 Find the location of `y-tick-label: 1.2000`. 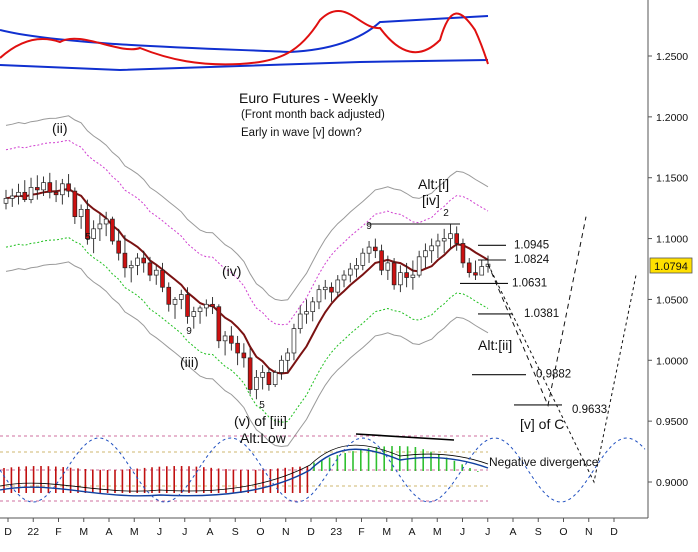

y-tick-label: 1.2000 is located at coordinates (672, 118).